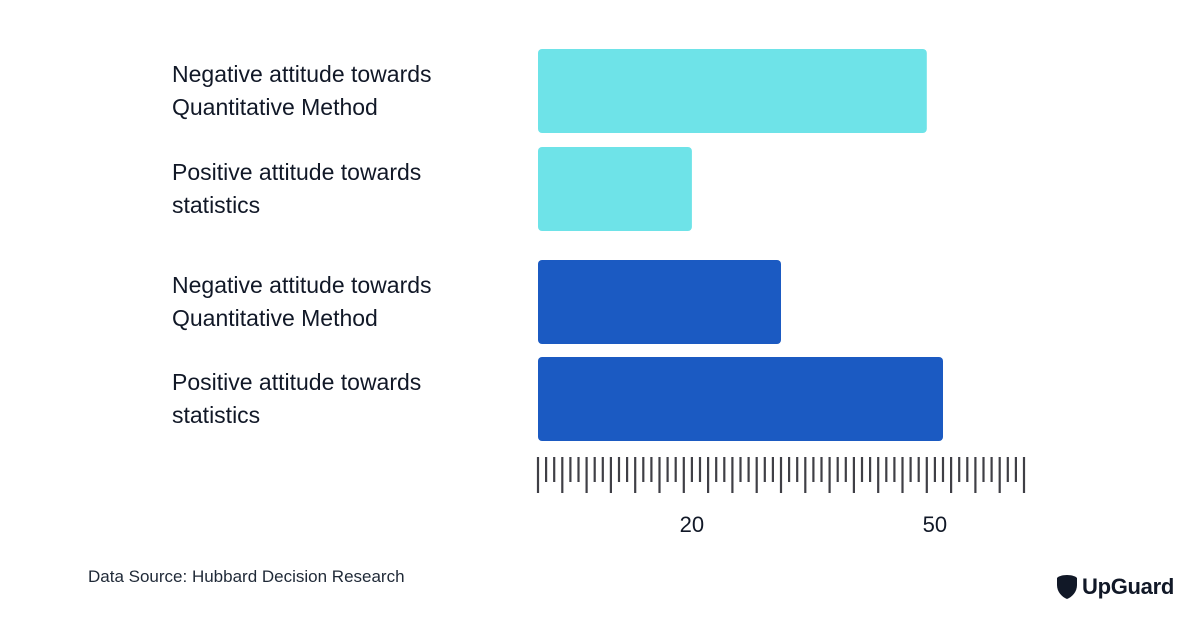 The width and height of the screenshot is (1200, 628). Describe the element at coordinates (781, 475) in the screenshot. I see `x-axis-ruler` at that location.